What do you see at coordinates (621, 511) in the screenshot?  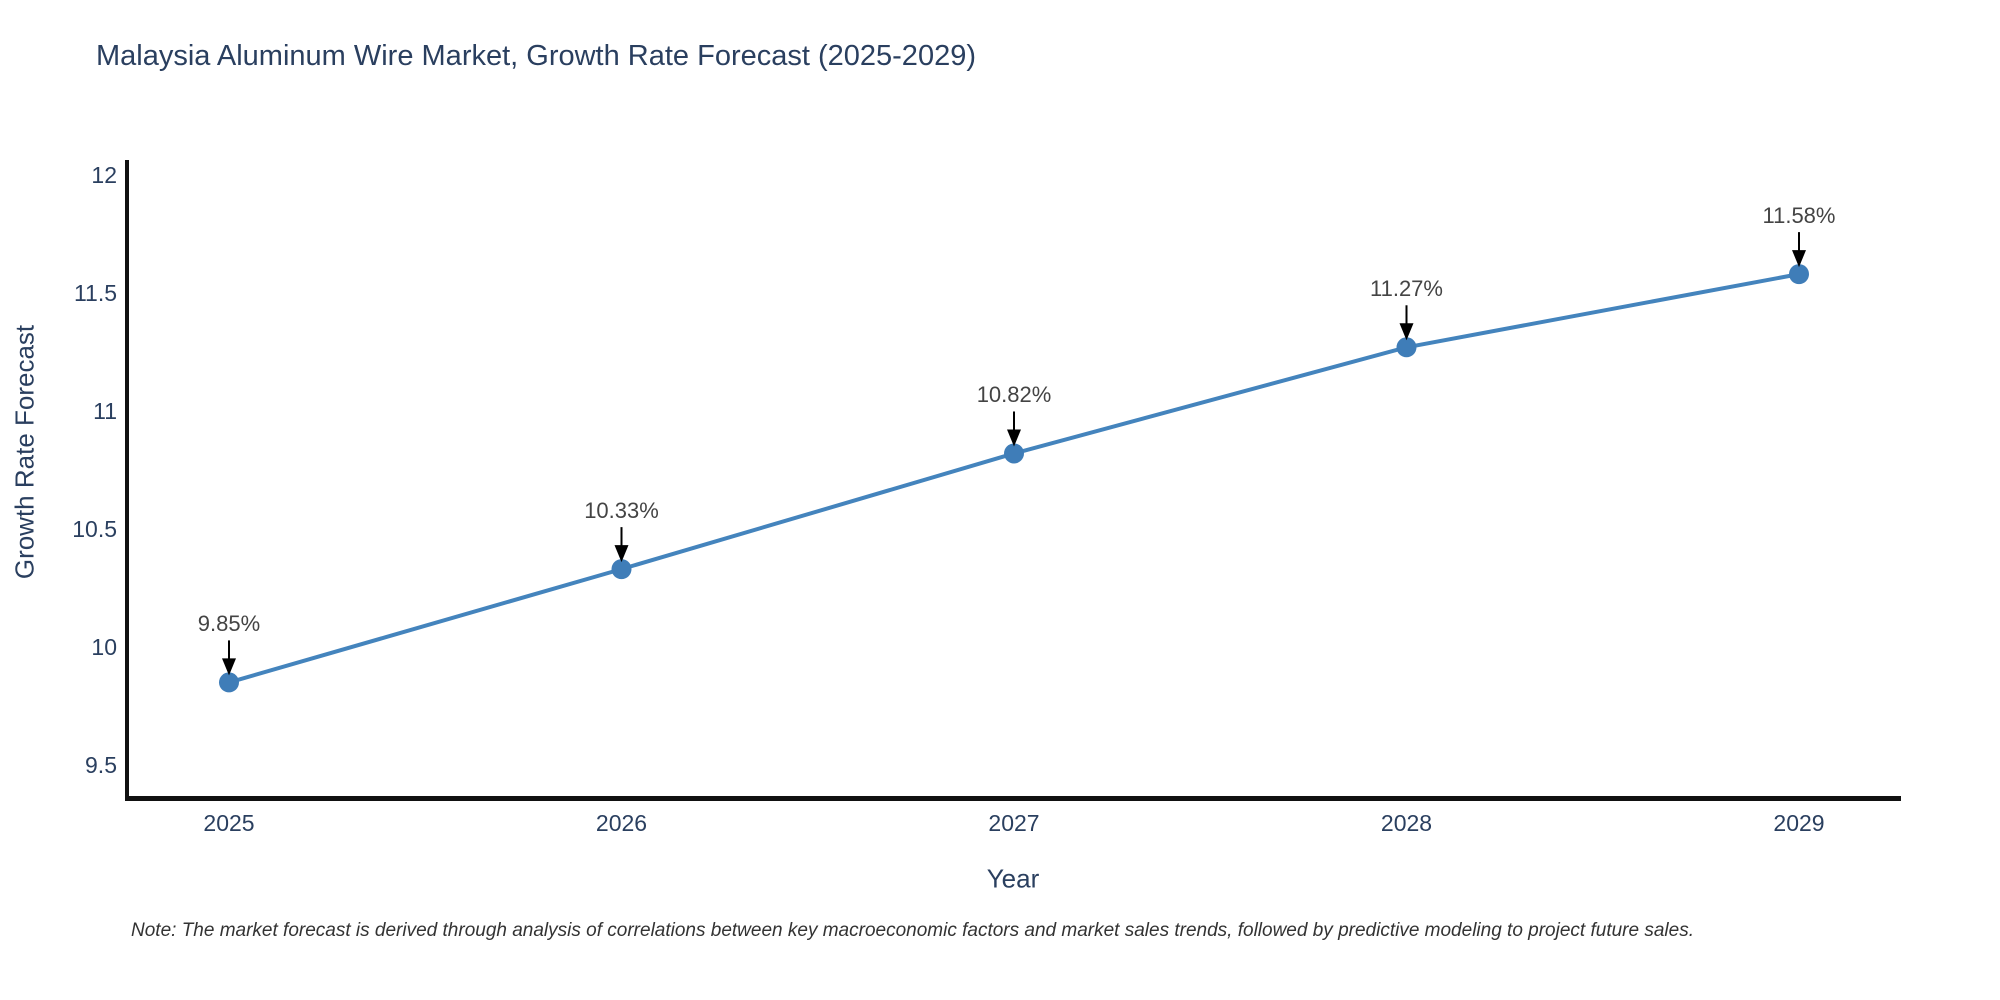 I see `point-annotation-label: 10.33%` at bounding box center [621, 511].